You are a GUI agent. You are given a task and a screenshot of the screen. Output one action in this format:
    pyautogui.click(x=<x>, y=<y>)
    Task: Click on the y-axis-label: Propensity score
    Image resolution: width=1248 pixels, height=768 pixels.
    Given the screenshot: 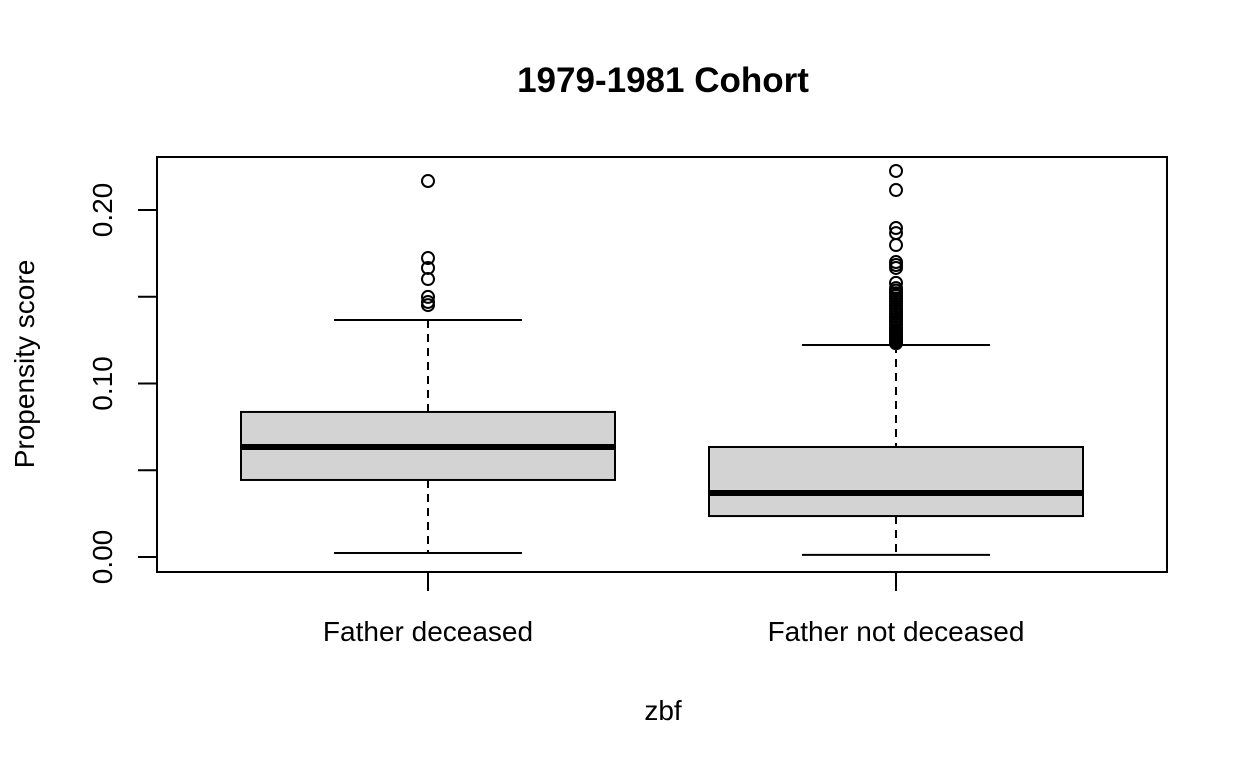 What is the action you would take?
    pyautogui.click(x=24, y=364)
    